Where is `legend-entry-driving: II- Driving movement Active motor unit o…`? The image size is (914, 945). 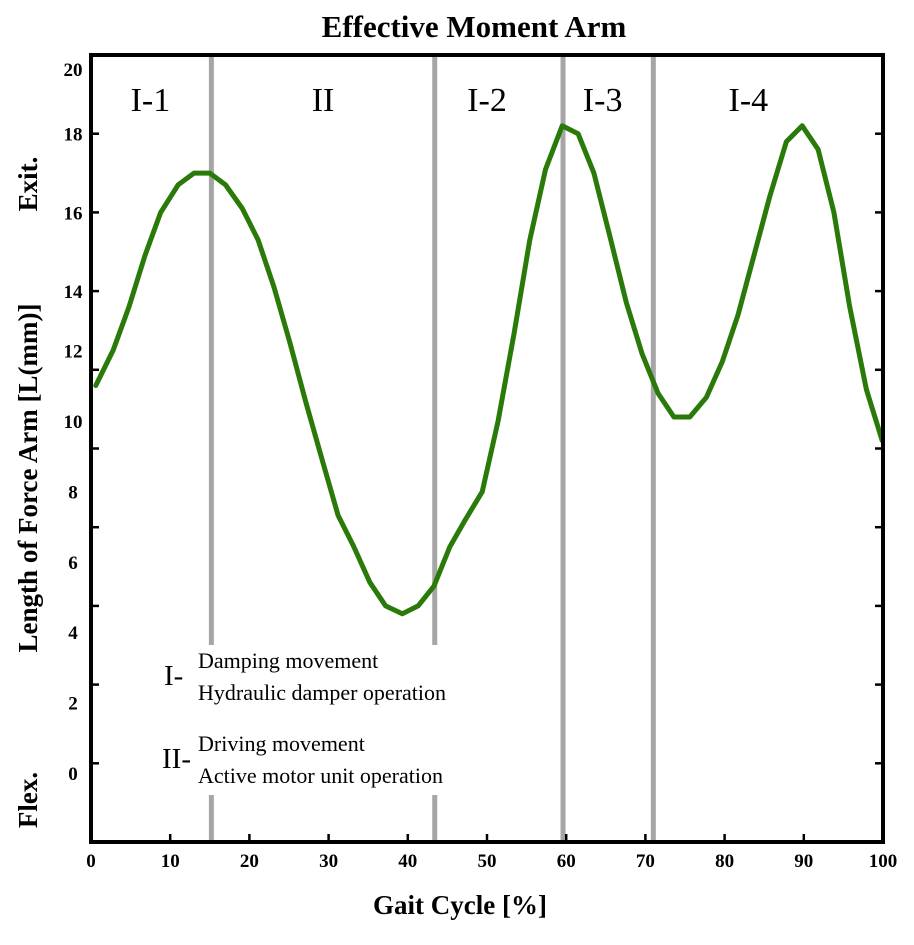 legend-entry-driving: II- Driving movement Active motor unit o… is located at coordinates (302, 759).